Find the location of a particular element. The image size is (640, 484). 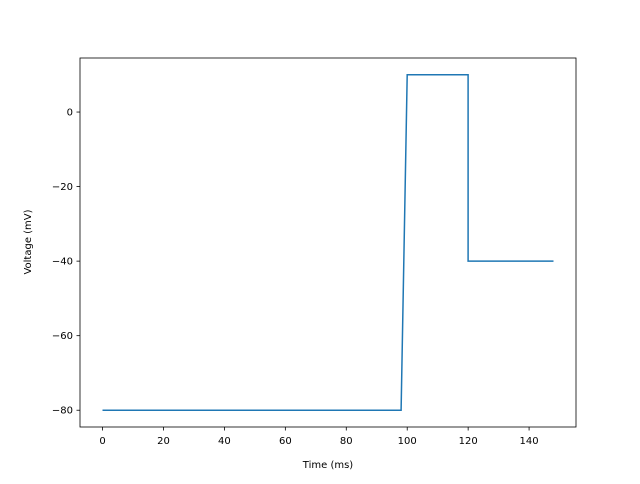

x-tick-label: 40 is located at coordinates (224, 441).